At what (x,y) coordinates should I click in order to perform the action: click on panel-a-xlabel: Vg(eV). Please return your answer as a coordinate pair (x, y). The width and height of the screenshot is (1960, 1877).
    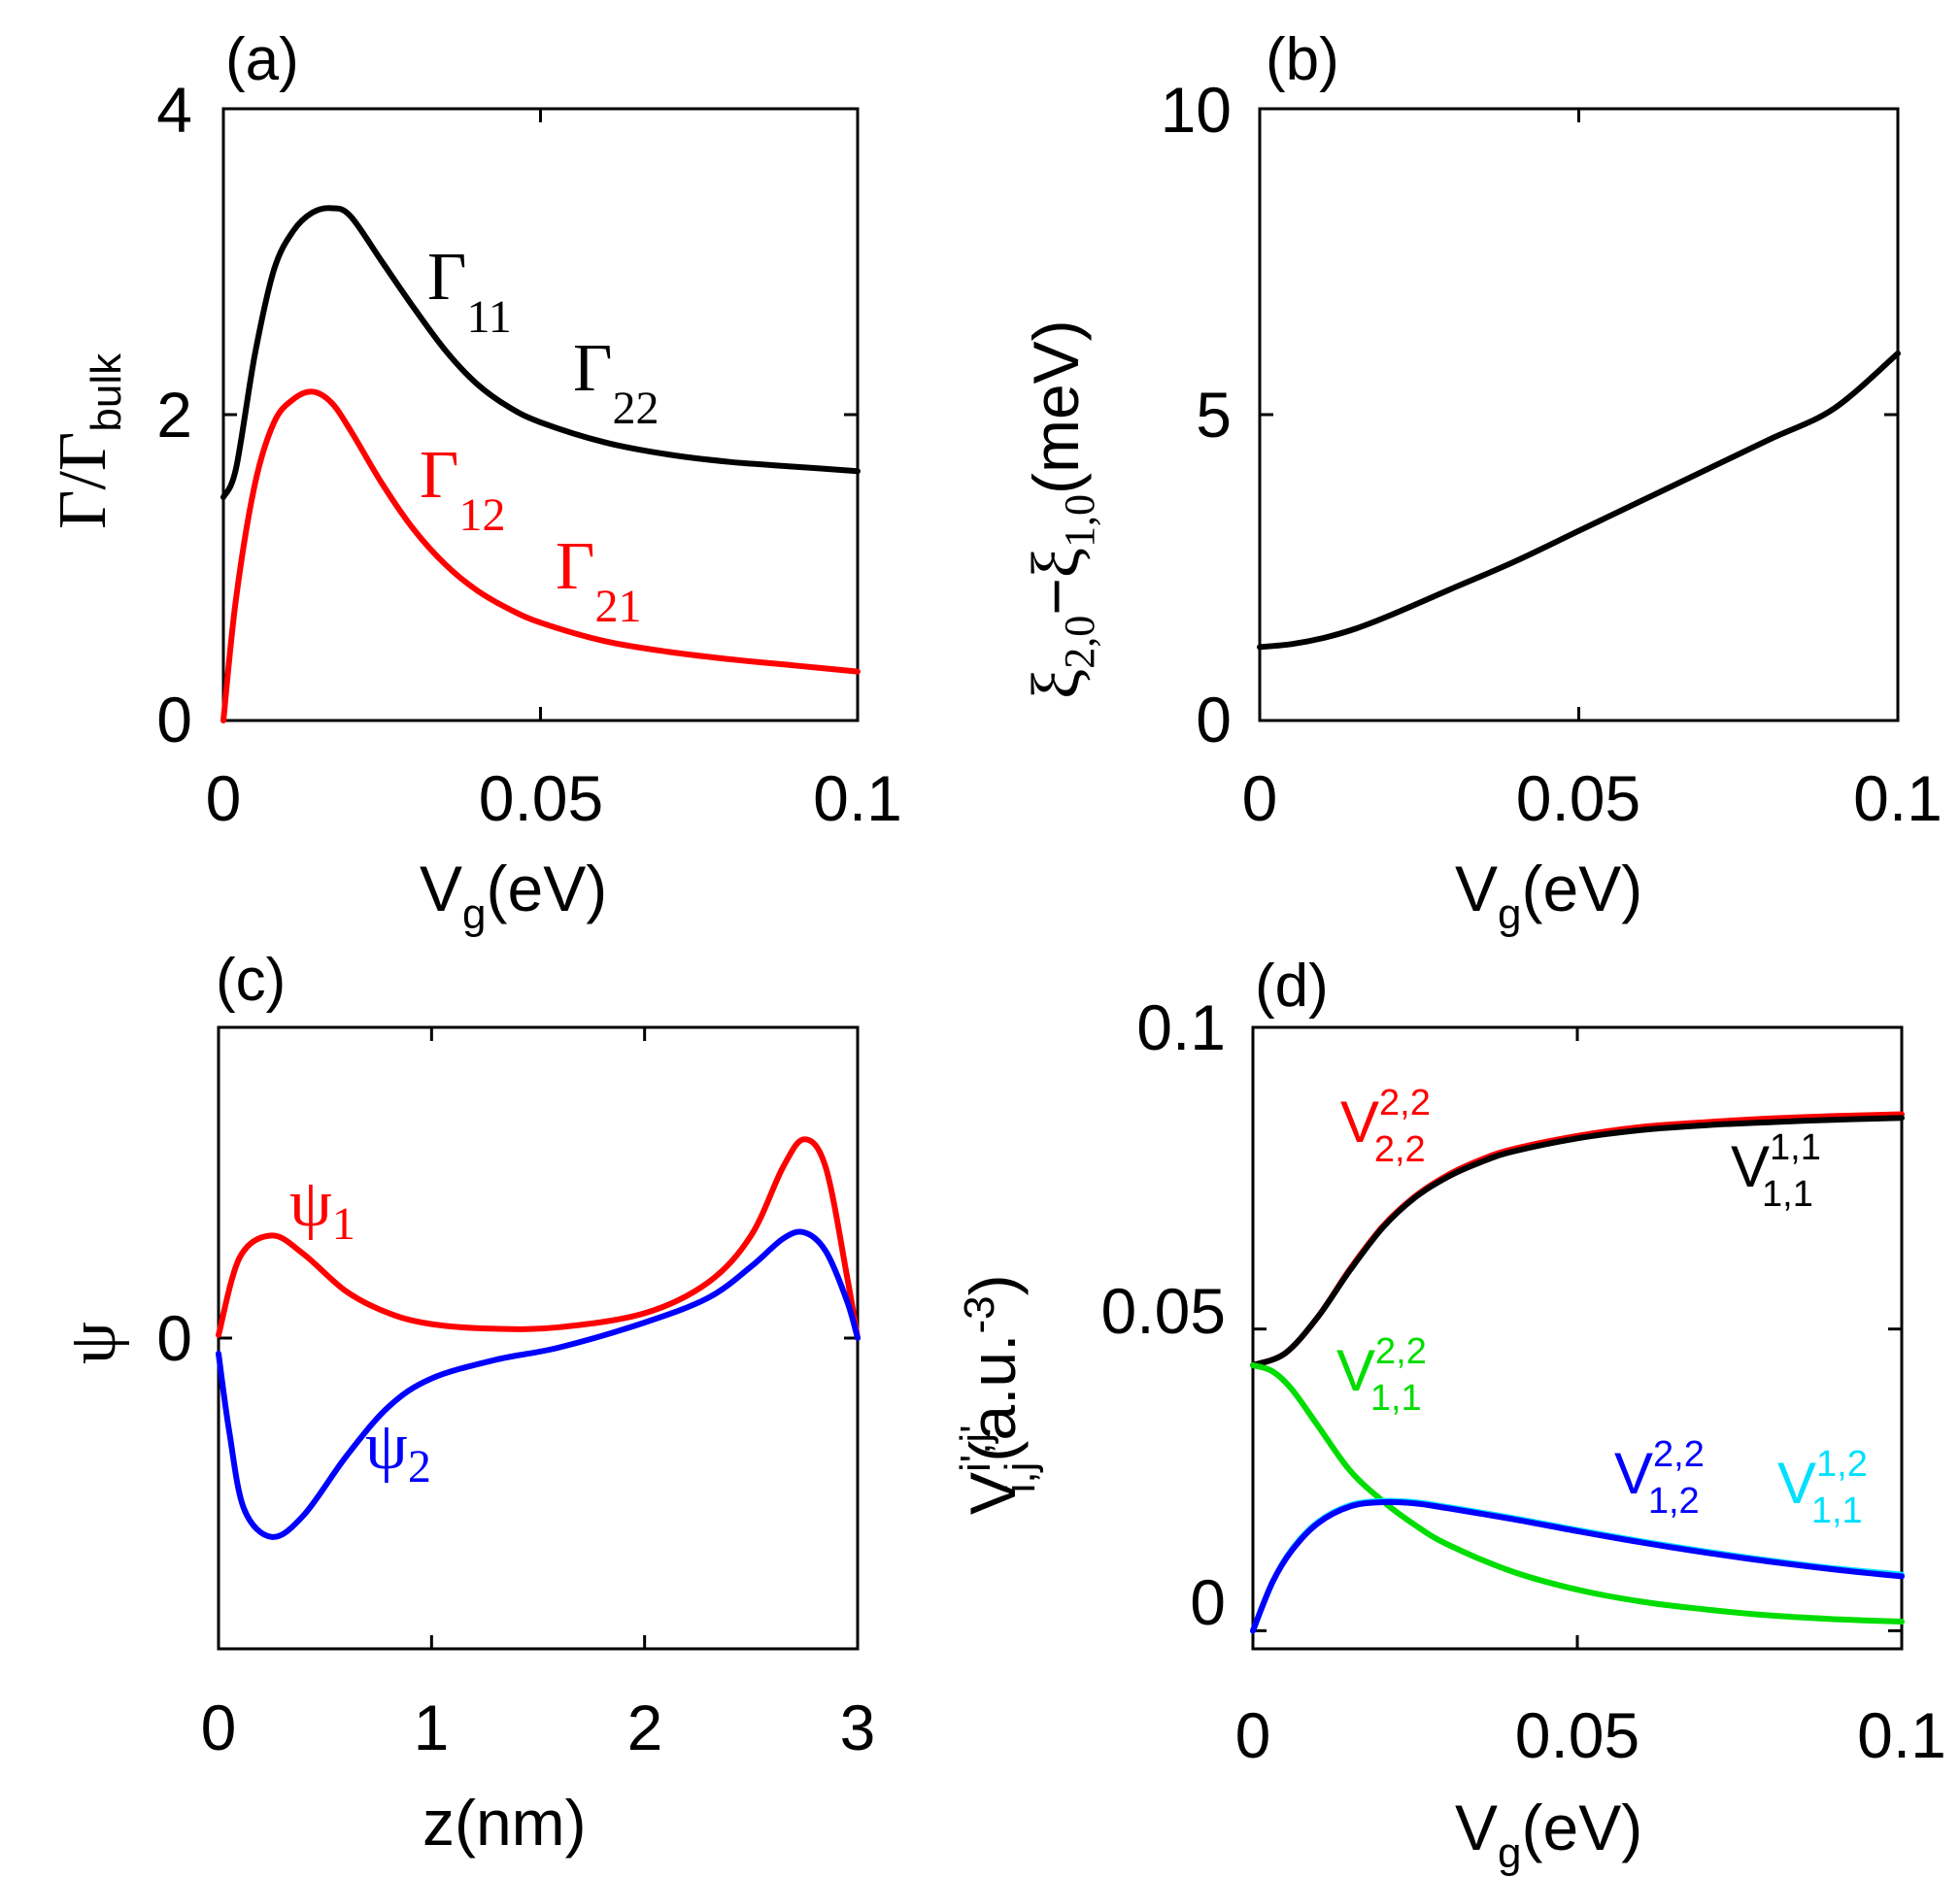
    Looking at the image, I should click on (513, 895).